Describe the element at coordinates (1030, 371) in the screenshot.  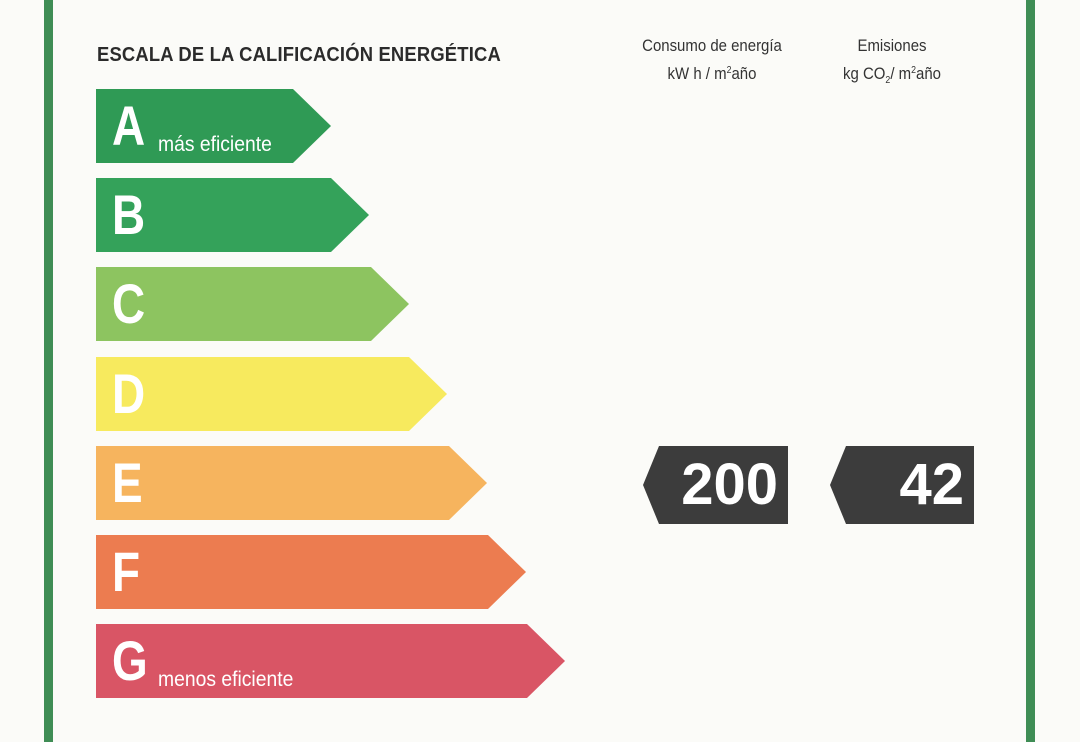
I see `frame-border-right` at that location.